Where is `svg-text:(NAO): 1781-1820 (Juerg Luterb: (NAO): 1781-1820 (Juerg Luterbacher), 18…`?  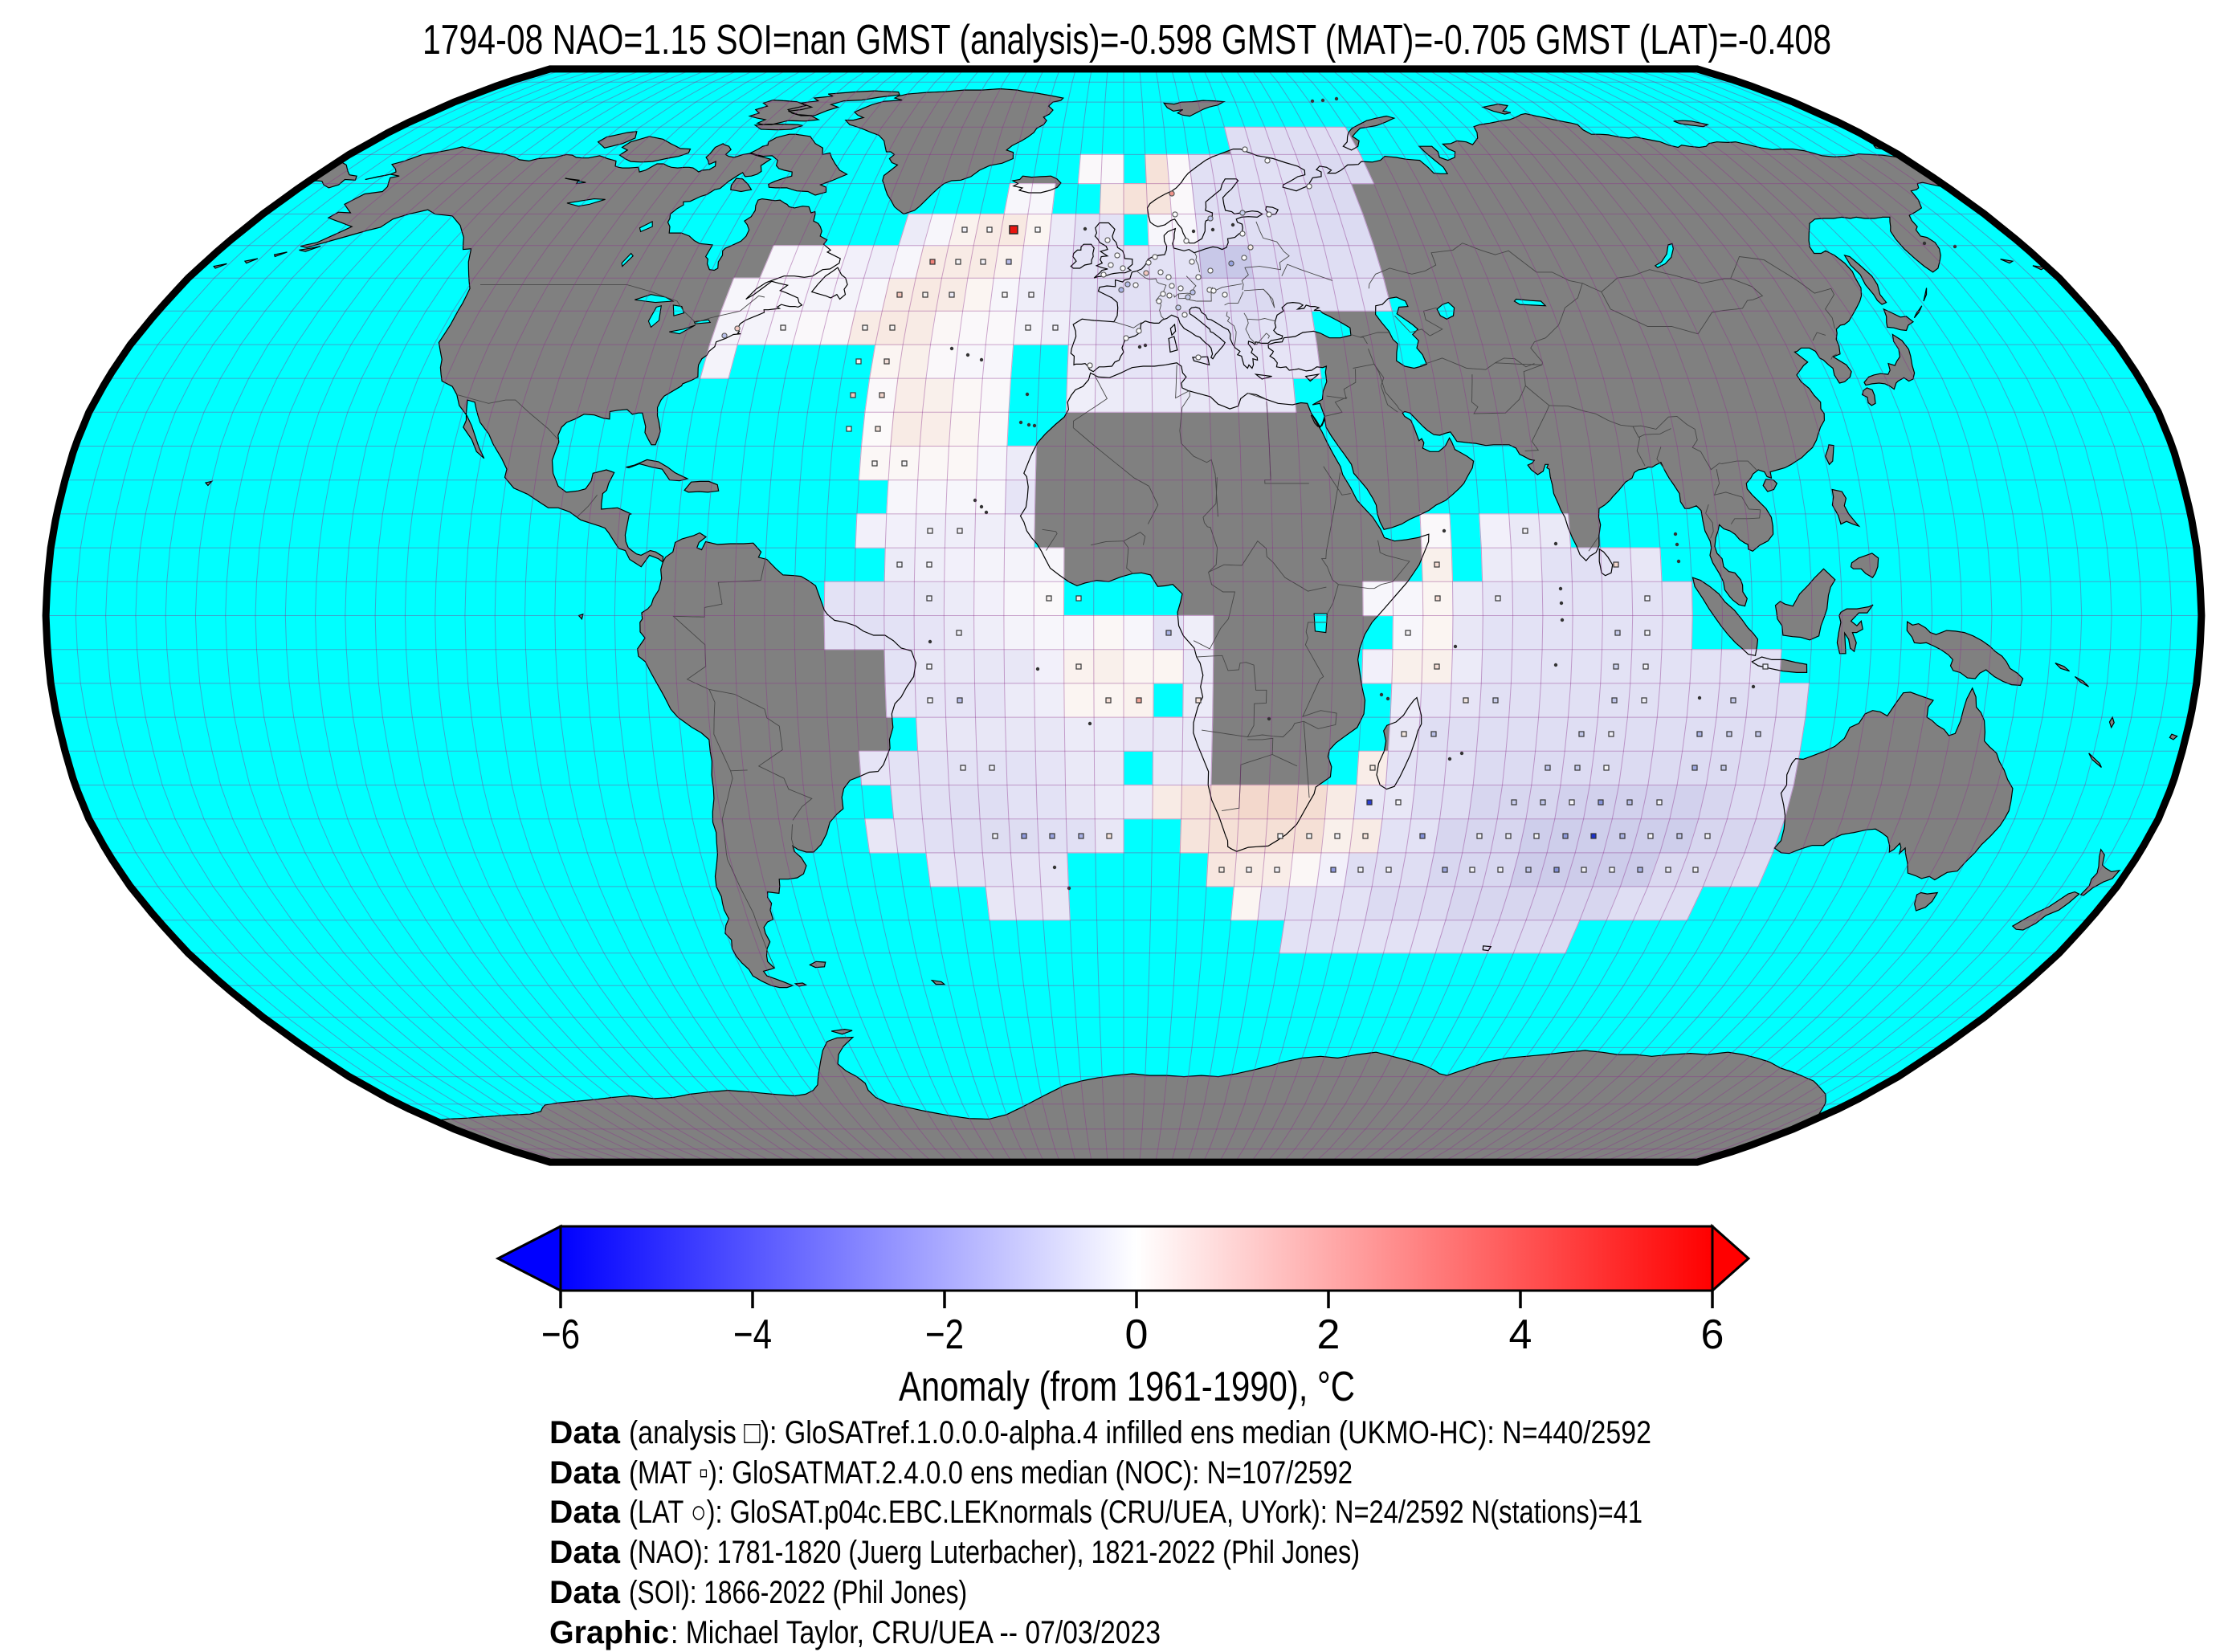
svg-text:(NAO): 1781-1820 (Juerg Luterb: (NAO): 1781-1820 (Juerg Luterbacher), 18… is located at coordinates (995, 1552).